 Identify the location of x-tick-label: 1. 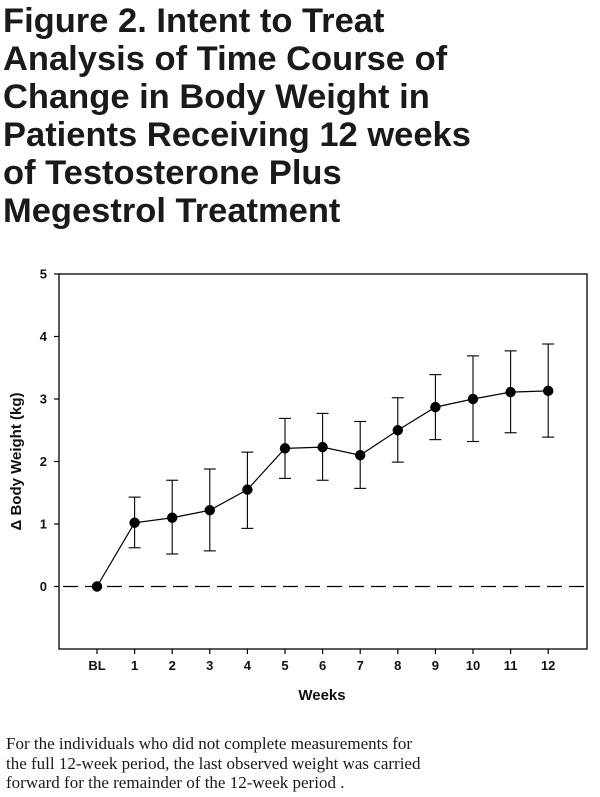
(134, 665).